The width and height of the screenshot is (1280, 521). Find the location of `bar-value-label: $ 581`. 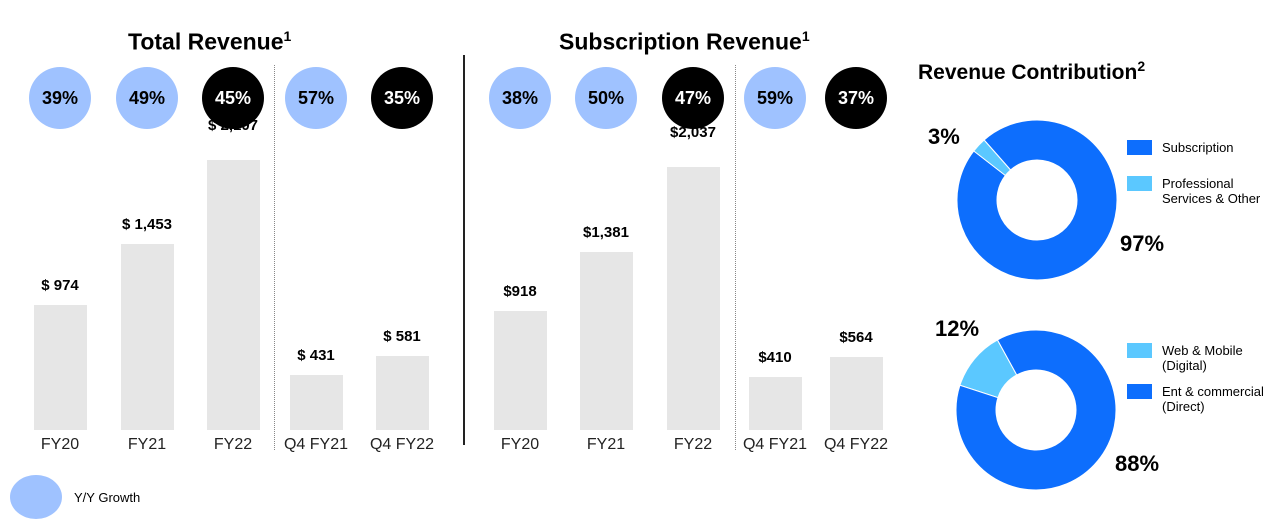

bar-value-label: $ 581 is located at coordinates (402, 336).